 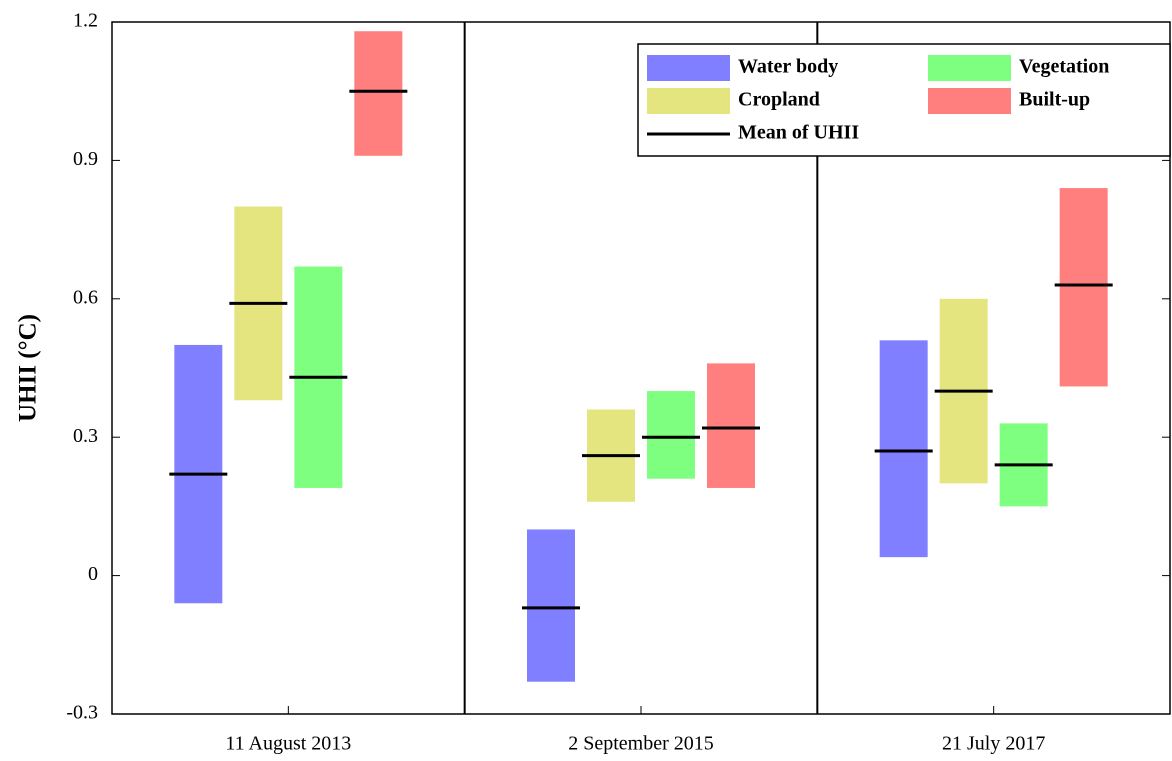 I want to click on x-tick-label: 2 September 2015, so click(x=641, y=744).